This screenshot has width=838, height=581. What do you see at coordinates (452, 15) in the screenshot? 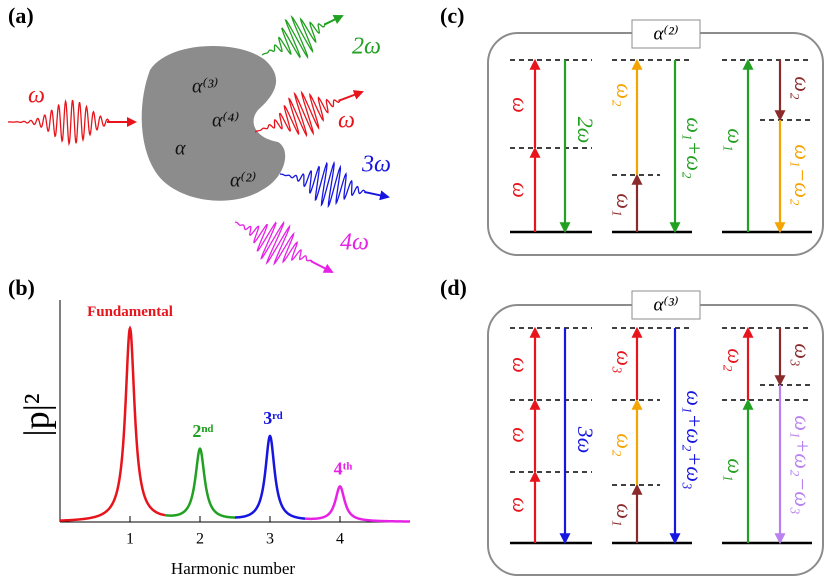
I see `panel-label: (c)` at bounding box center [452, 15].